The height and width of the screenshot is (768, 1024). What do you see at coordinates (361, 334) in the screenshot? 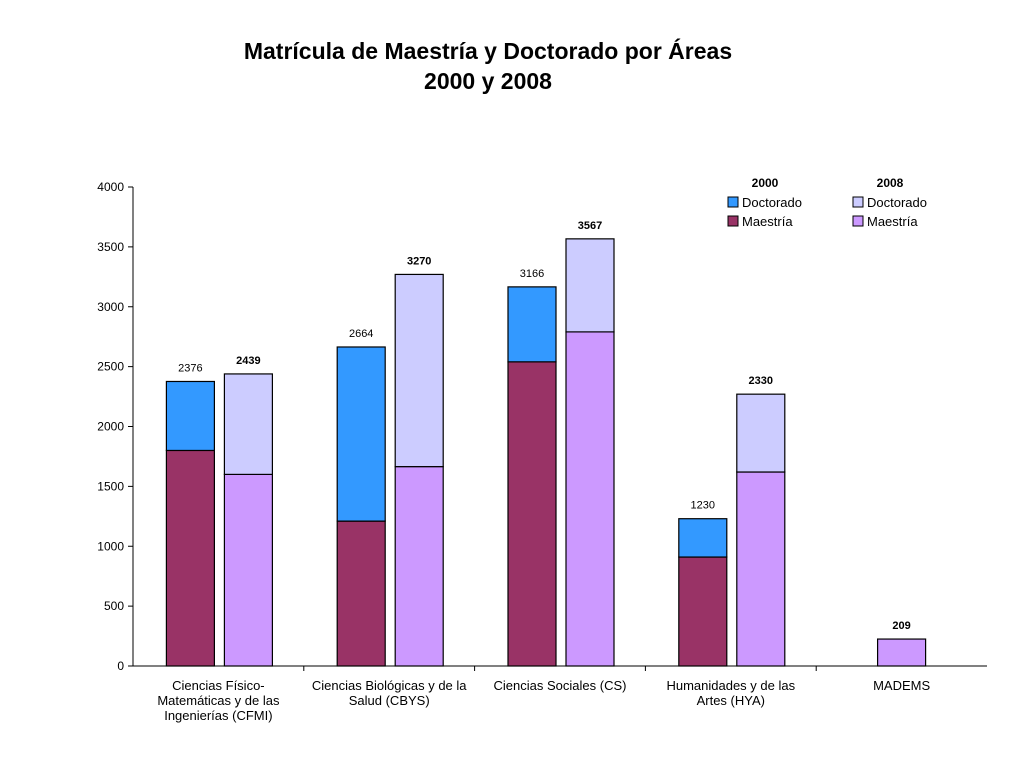
I see `data-label: 2664` at bounding box center [361, 334].